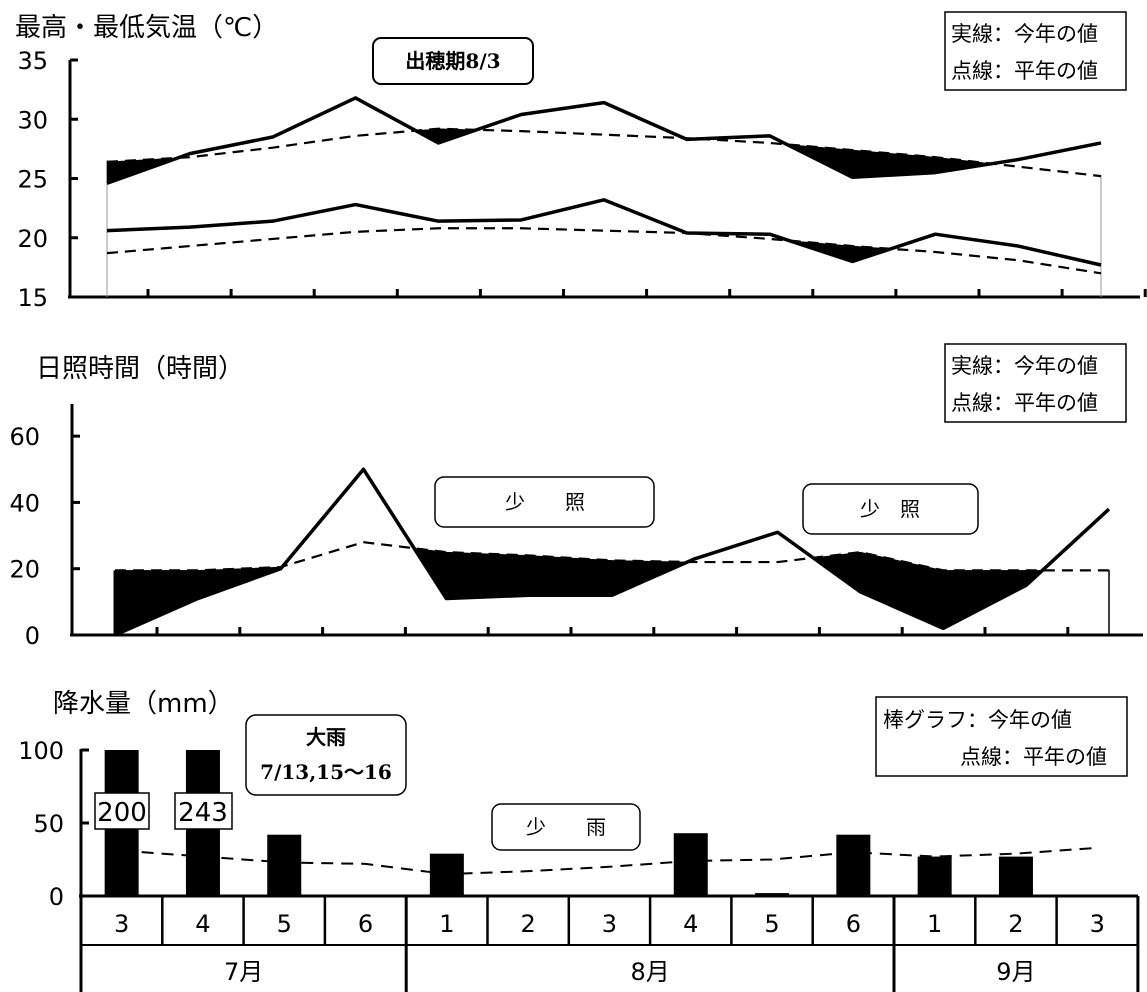 The height and width of the screenshot is (992, 1147). What do you see at coordinates (326, 772) in the screenshot?
I see `heavy-rain-dates: 7/13,15〜16` at bounding box center [326, 772].